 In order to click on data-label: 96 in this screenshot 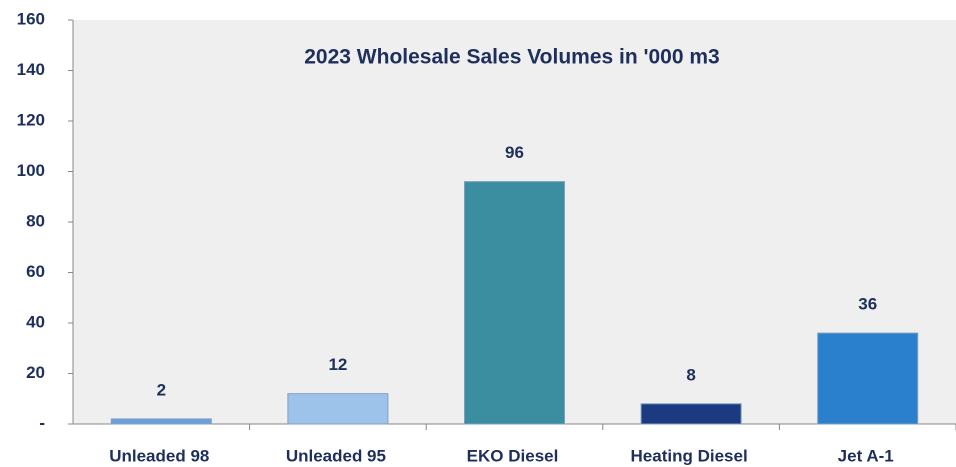, I will do `click(514, 152)`.